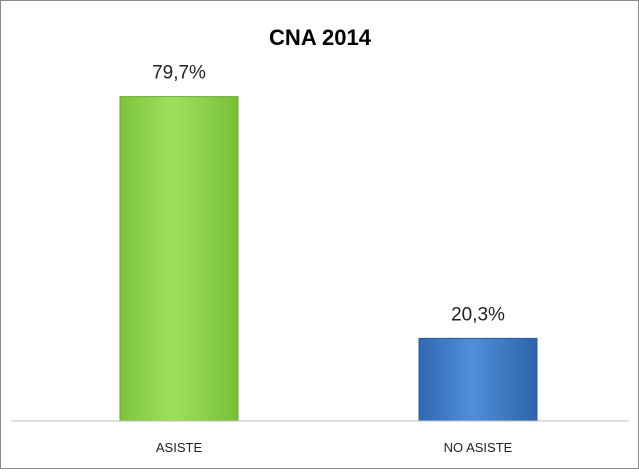 This screenshot has height=473, width=639. I want to click on x-tick-label-no-asiste: NO ASISTE, so click(478, 447).